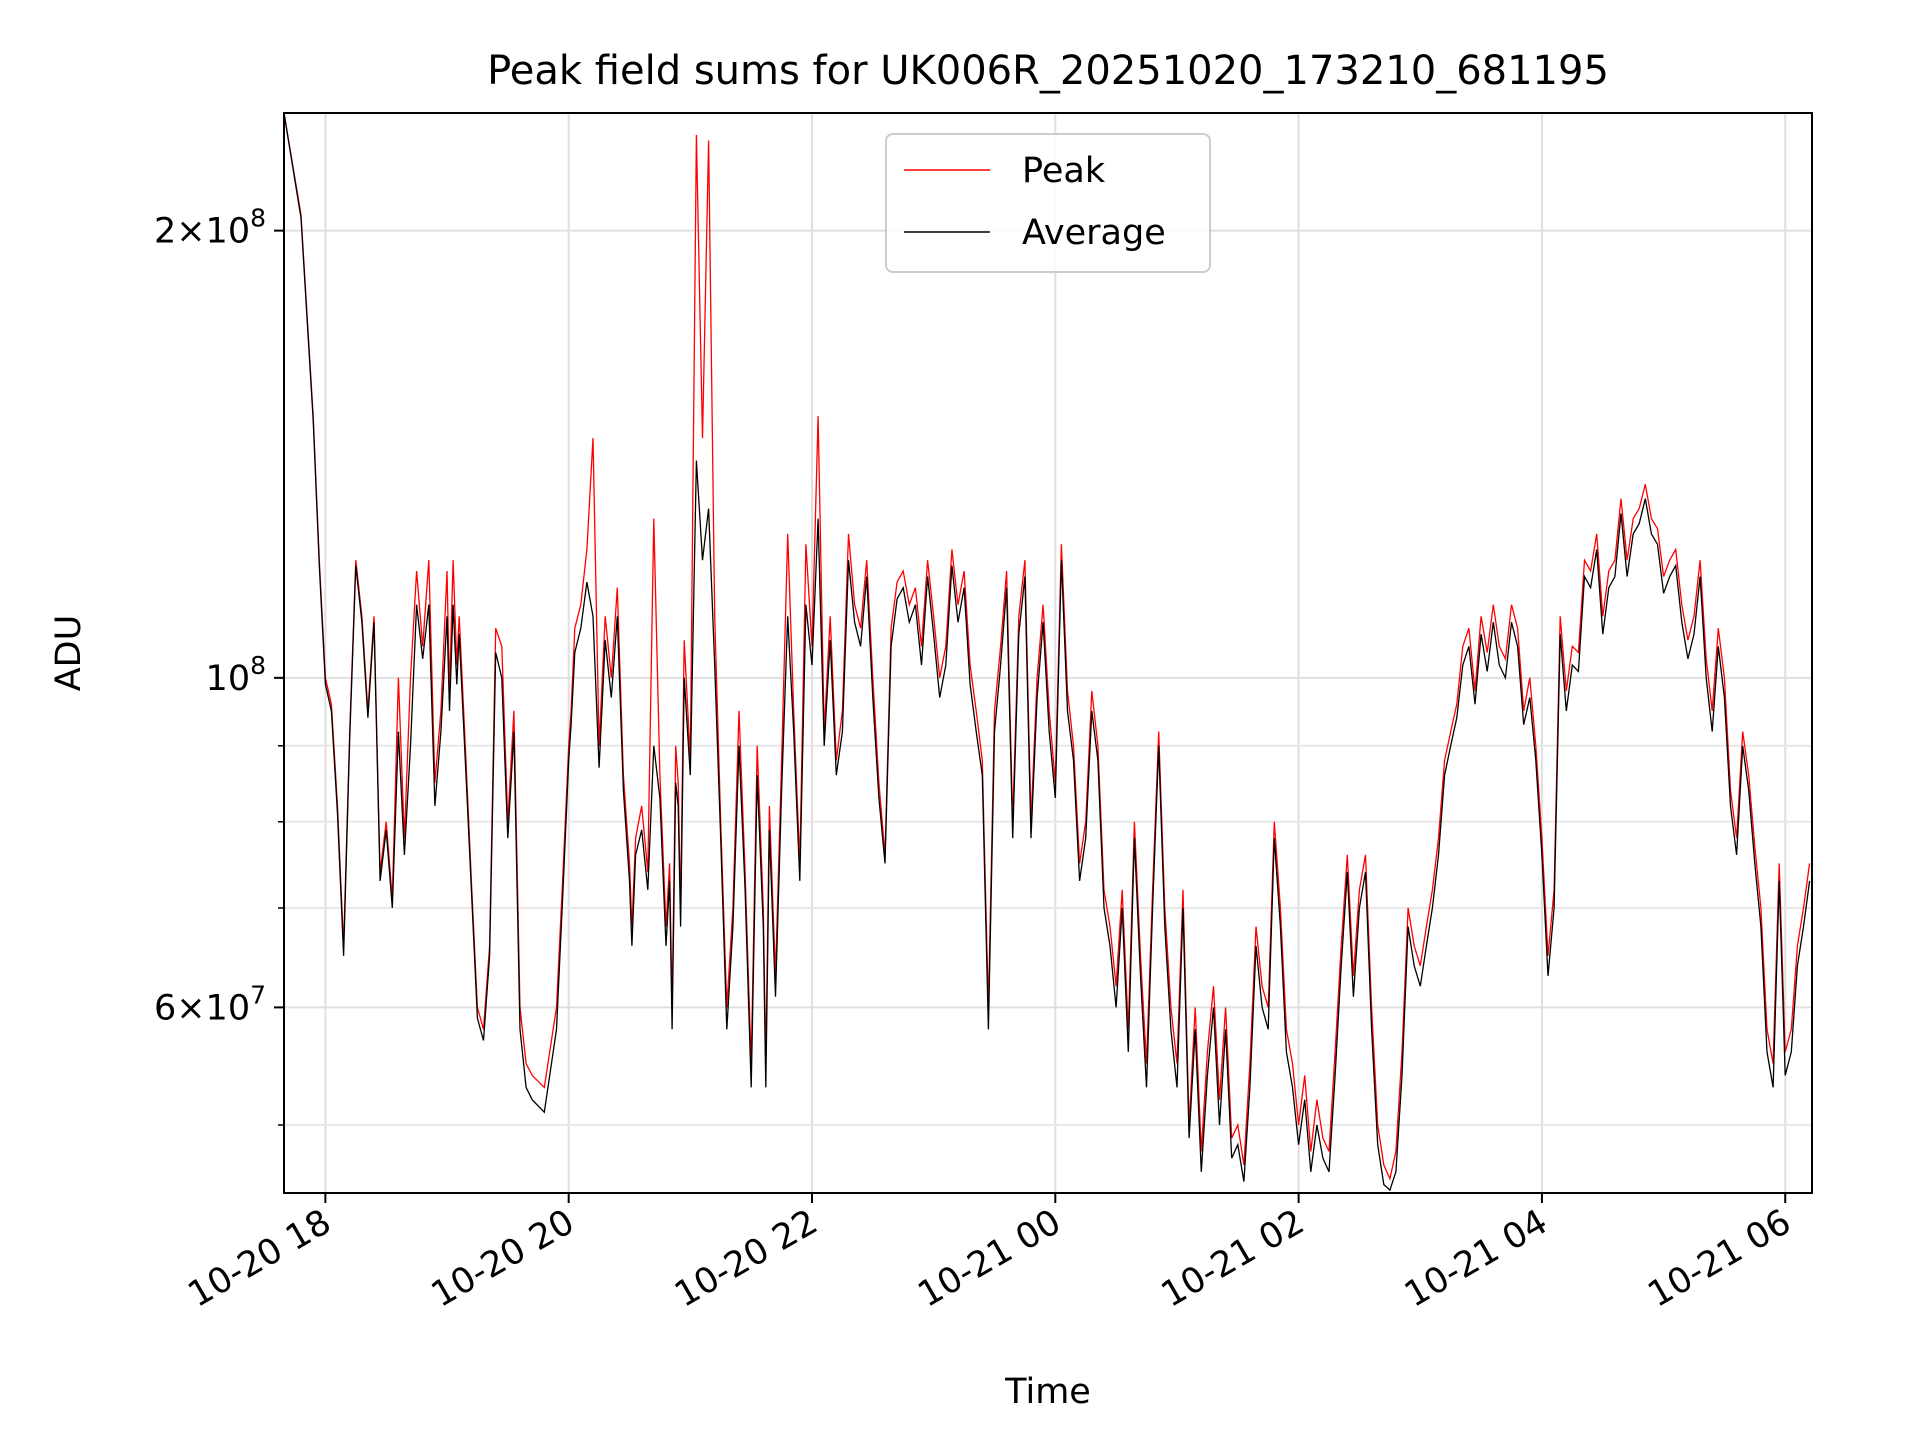  Describe the element at coordinates (1064, 171) in the screenshot. I see `legend-peak-label: Peak` at that location.